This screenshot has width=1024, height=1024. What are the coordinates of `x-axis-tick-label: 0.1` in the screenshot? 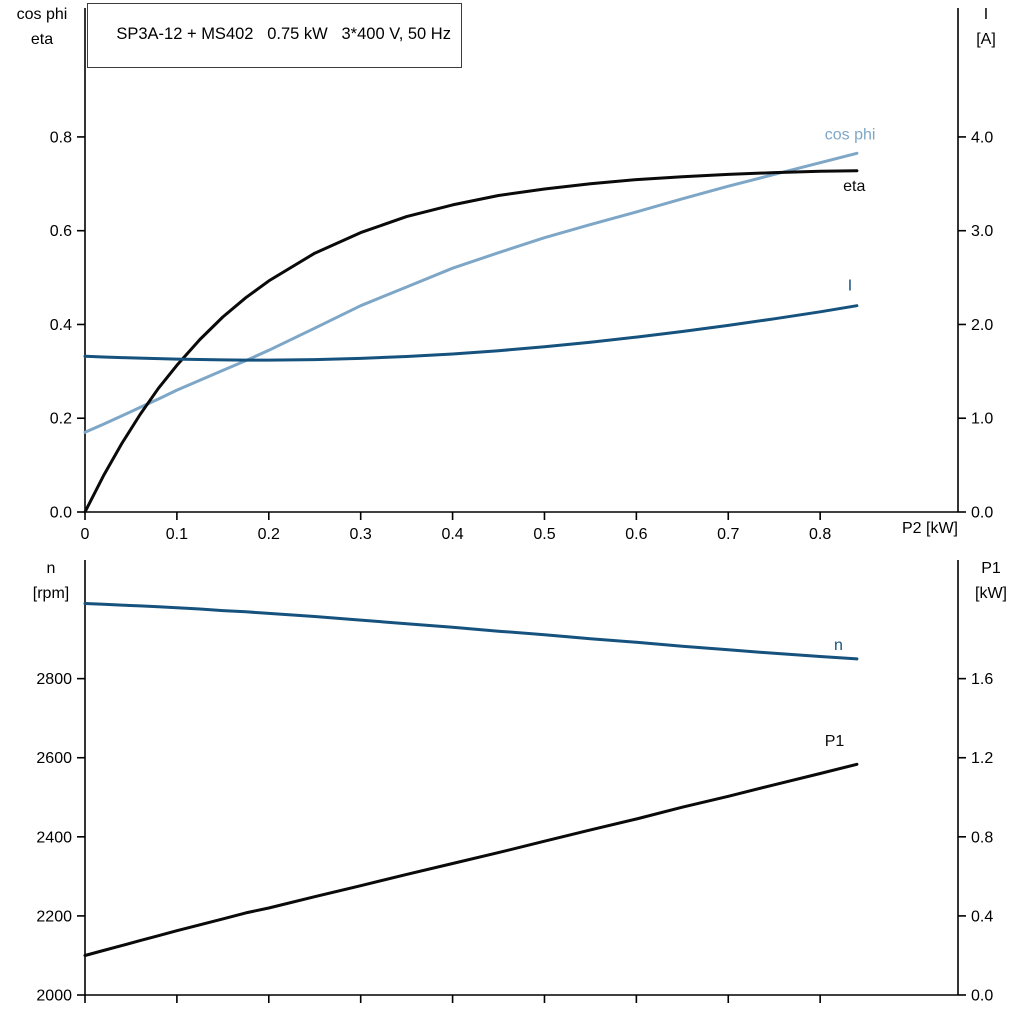 It's located at (177, 534).